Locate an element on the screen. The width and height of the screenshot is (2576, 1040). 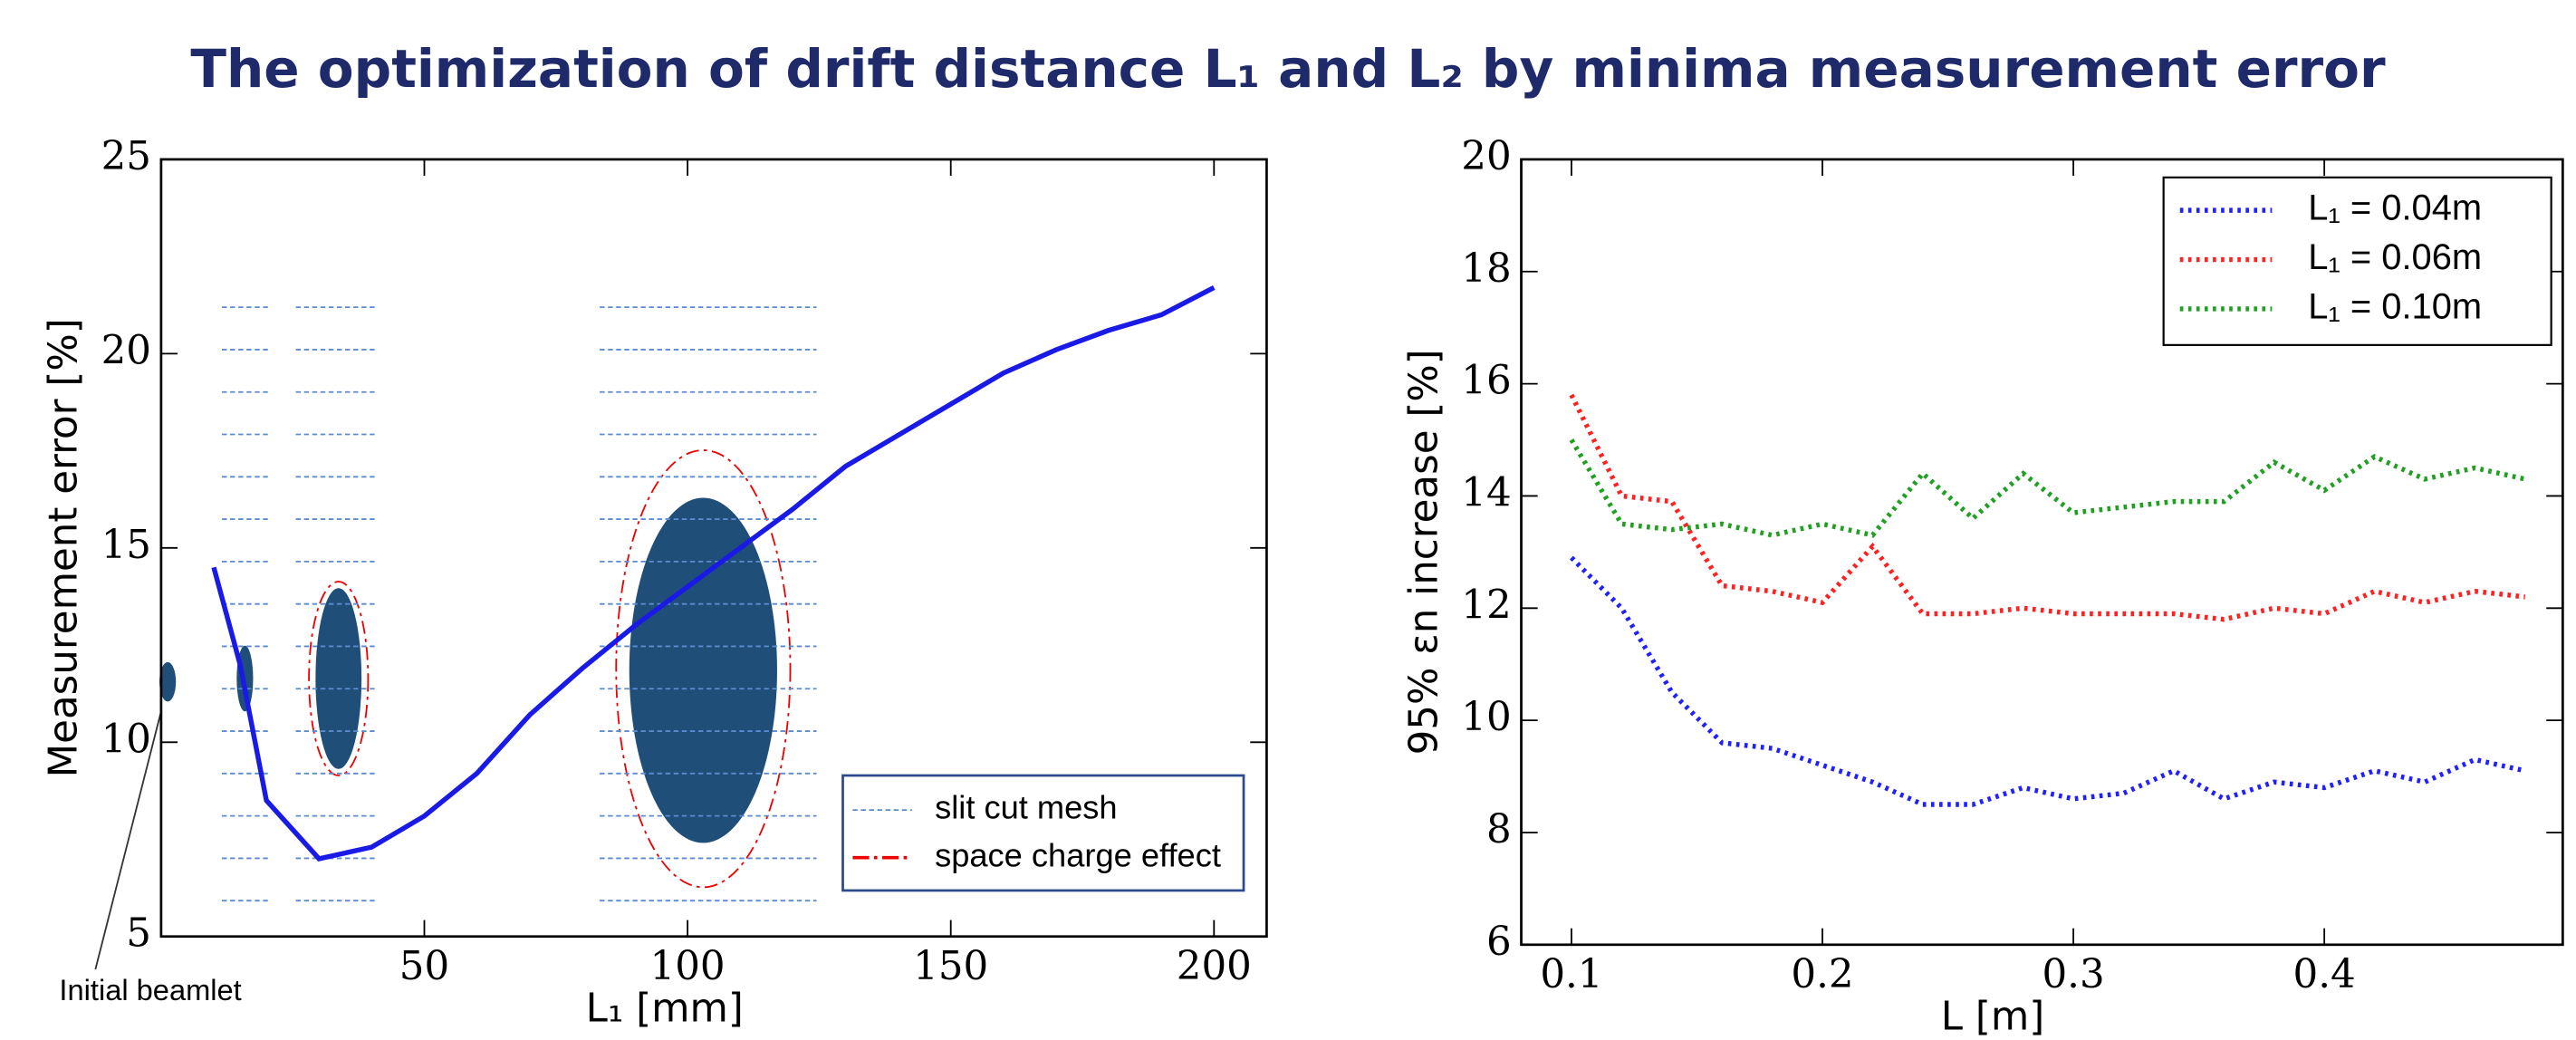
beam-shapes is located at coordinates (443, 709).